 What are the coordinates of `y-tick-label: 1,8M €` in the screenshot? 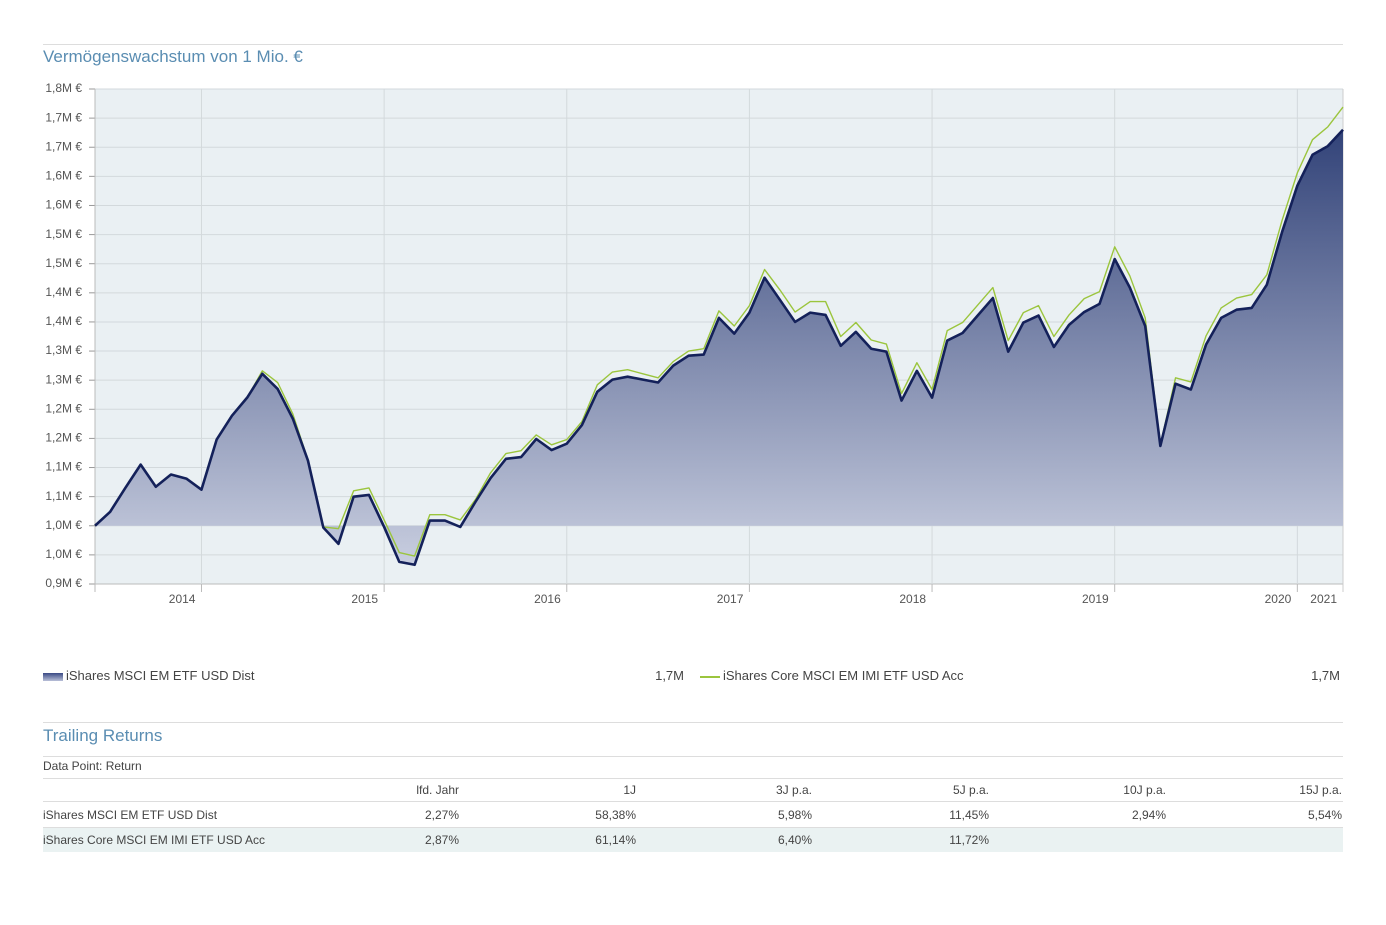 It's located at (63, 88).